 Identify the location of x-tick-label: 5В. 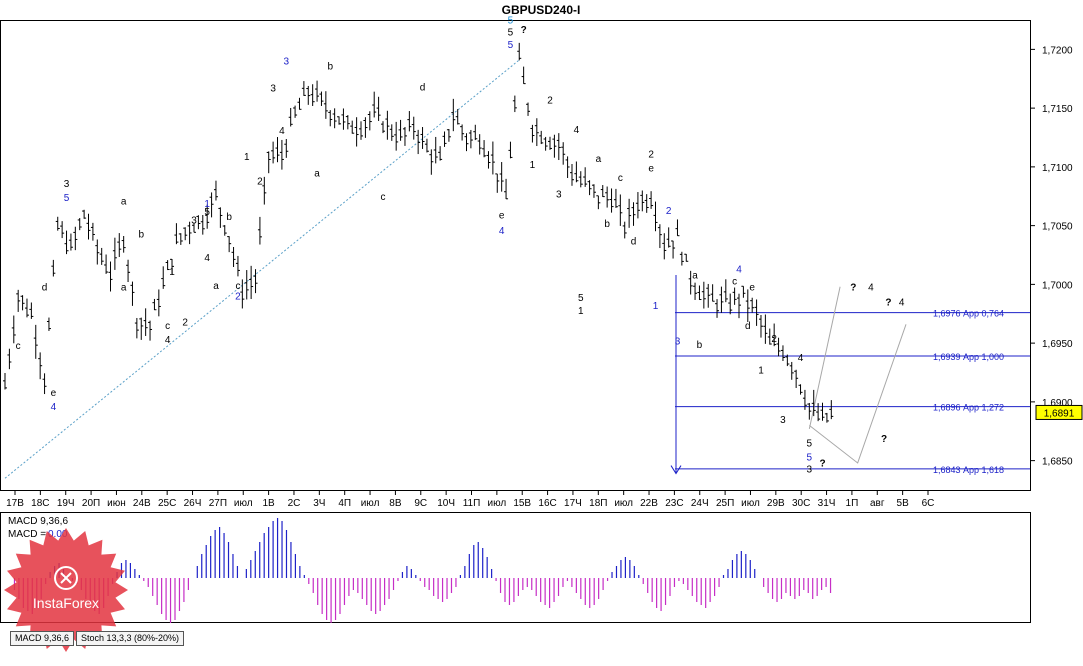
(903, 503).